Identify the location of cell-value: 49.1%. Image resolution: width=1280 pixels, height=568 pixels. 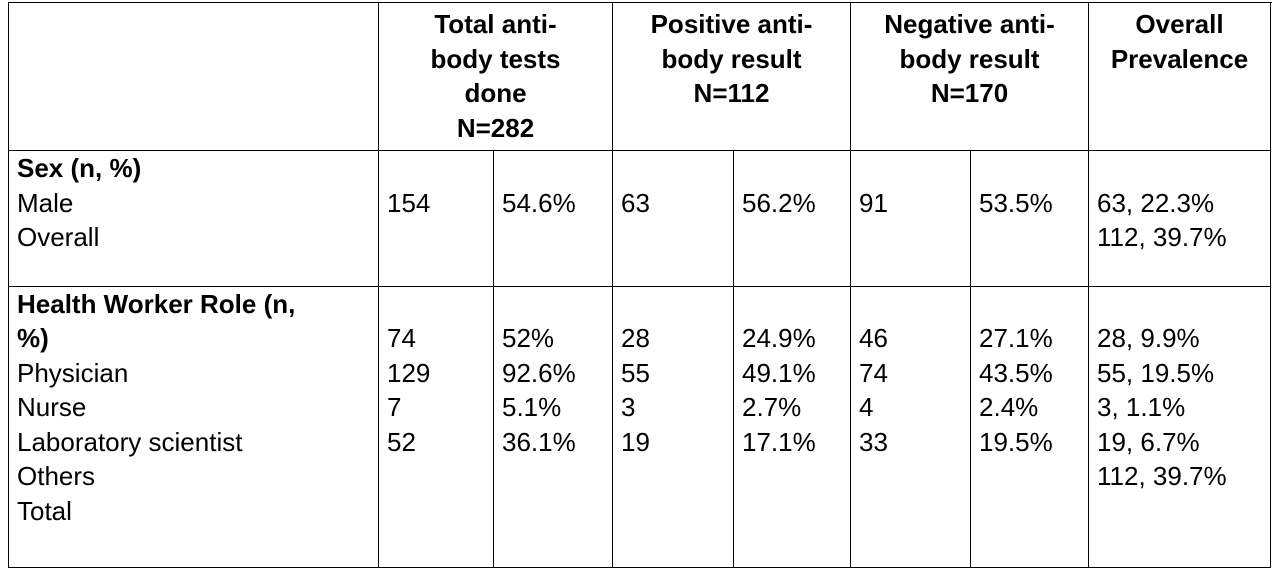
(779, 372).